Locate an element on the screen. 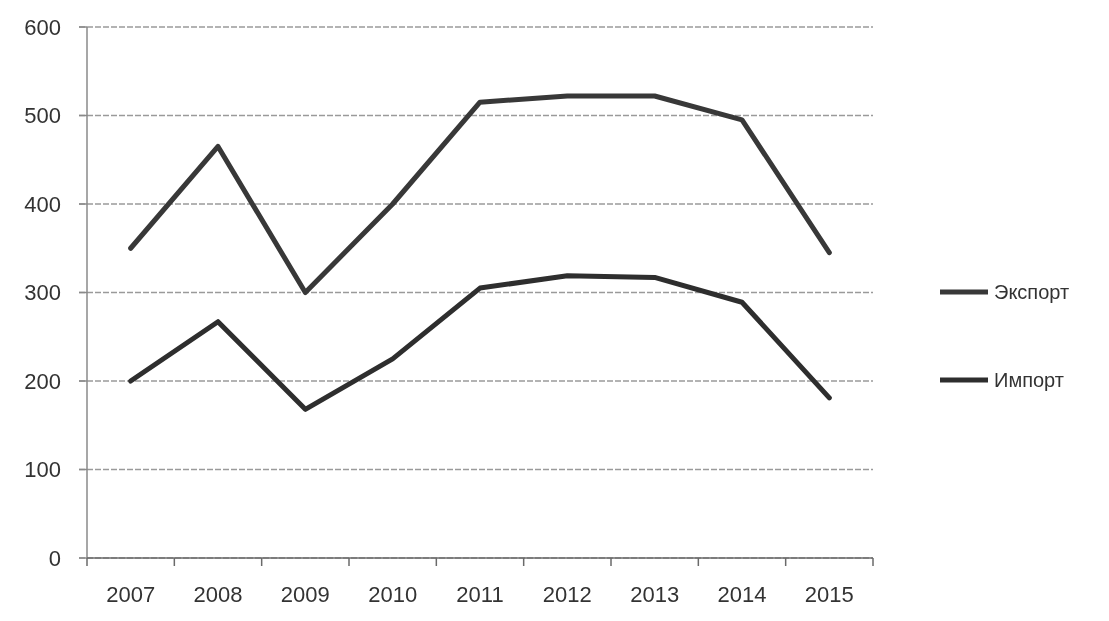 The image size is (1109, 621). x-tick-label: 2015 is located at coordinates (829, 594).